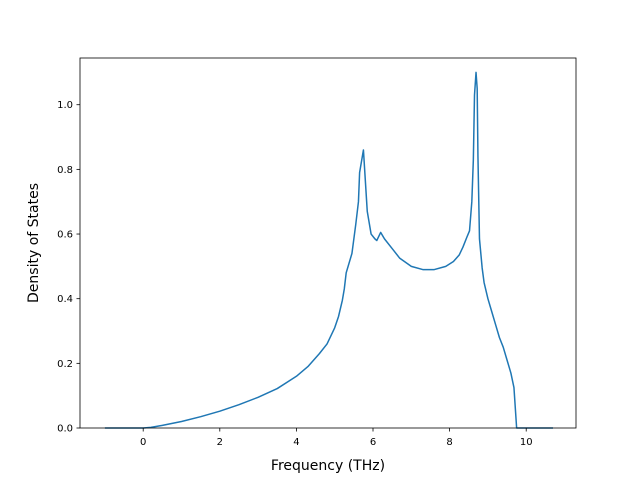  I want to click on x-tick-label: 2, so click(220, 442).